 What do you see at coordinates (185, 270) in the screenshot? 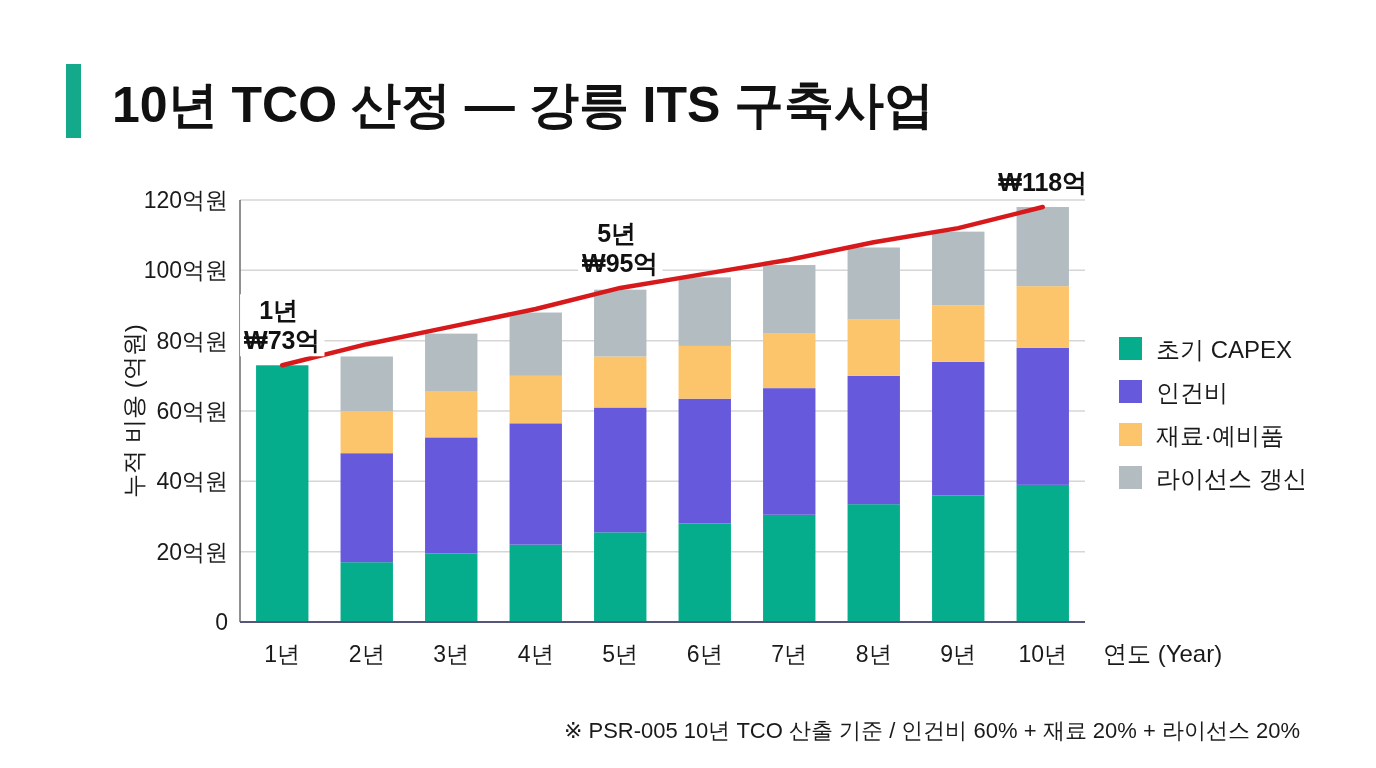
I see `y-tick-label: 100억원` at bounding box center [185, 270].